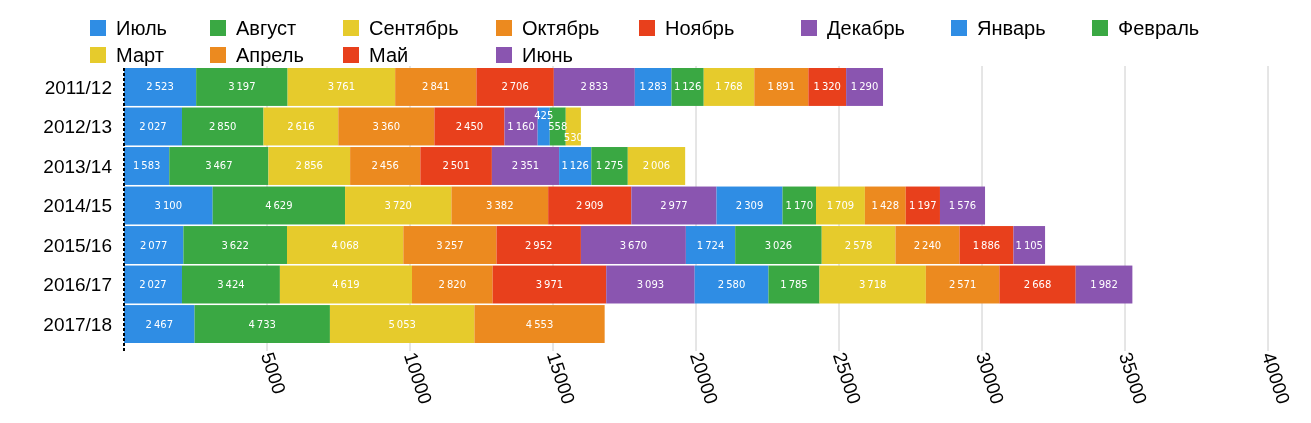 This screenshot has height=423, width=1311. I want to click on data-label: 2 571, so click(962, 285).